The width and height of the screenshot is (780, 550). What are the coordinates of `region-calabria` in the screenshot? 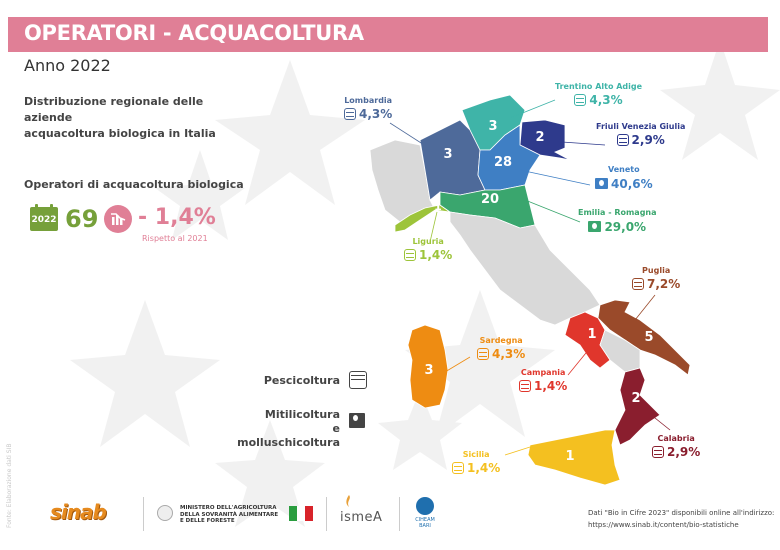 It's located at (637, 406).